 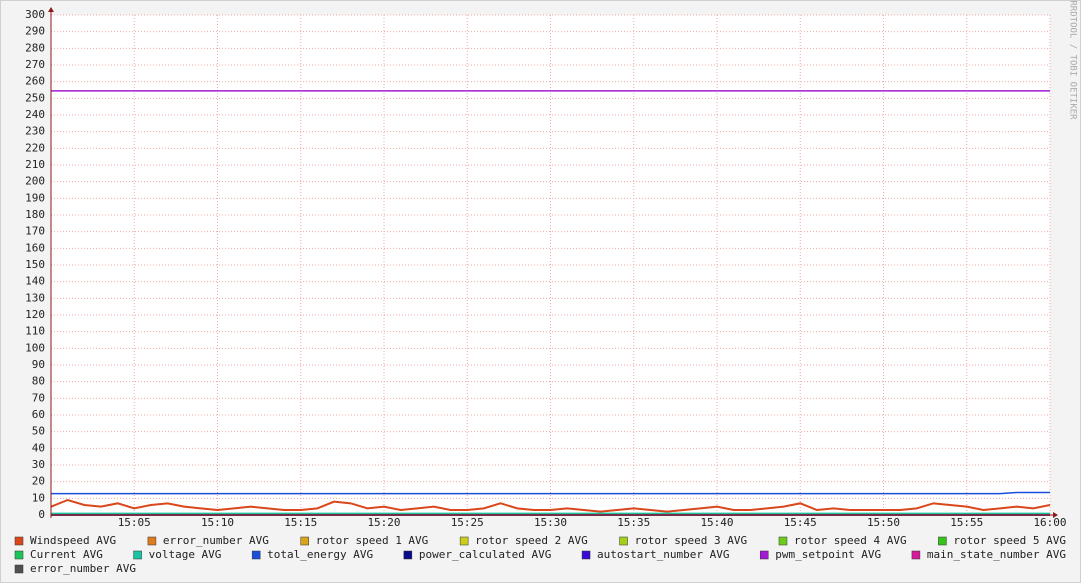 I want to click on x-tick-label: 15:20, so click(x=383, y=522).